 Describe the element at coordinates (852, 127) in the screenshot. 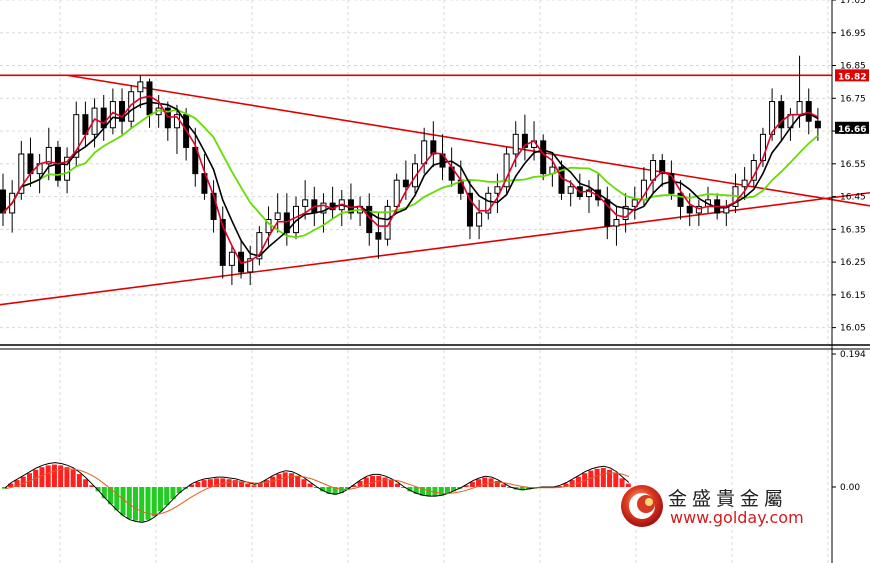

I see `last-price-label-bg` at that location.